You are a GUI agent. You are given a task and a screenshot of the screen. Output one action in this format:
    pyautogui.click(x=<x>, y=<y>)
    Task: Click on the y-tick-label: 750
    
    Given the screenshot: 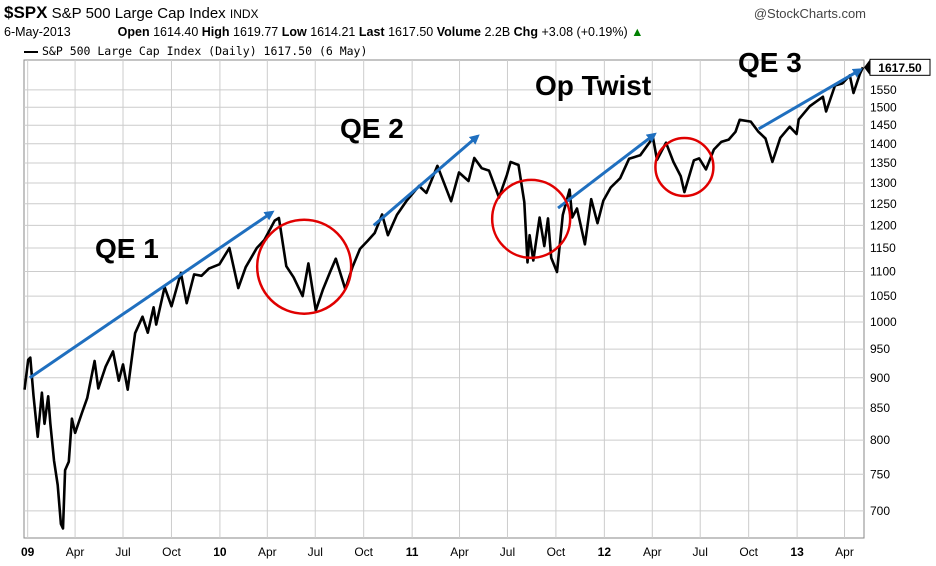 What is the action you would take?
    pyautogui.click(x=880, y=474)
    